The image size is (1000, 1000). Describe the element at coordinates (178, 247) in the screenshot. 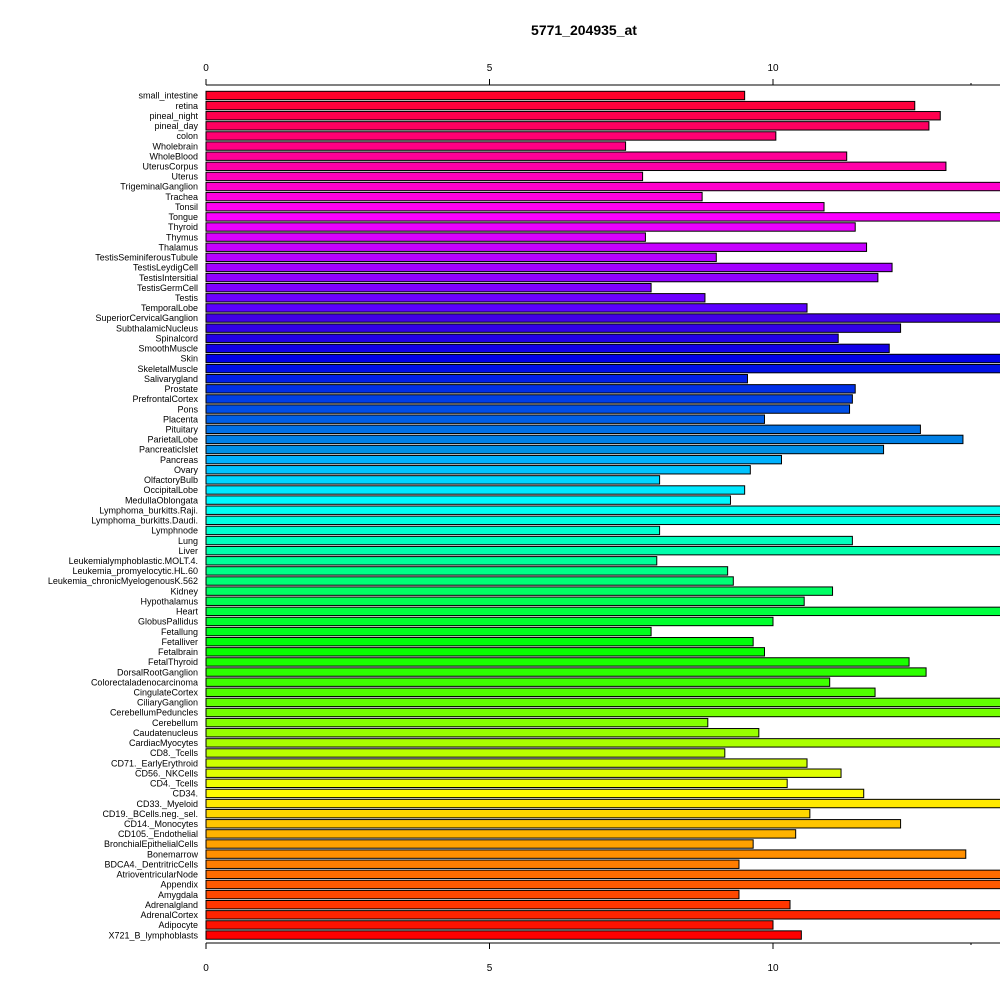

I see `category-label: Thalamus` at that location.